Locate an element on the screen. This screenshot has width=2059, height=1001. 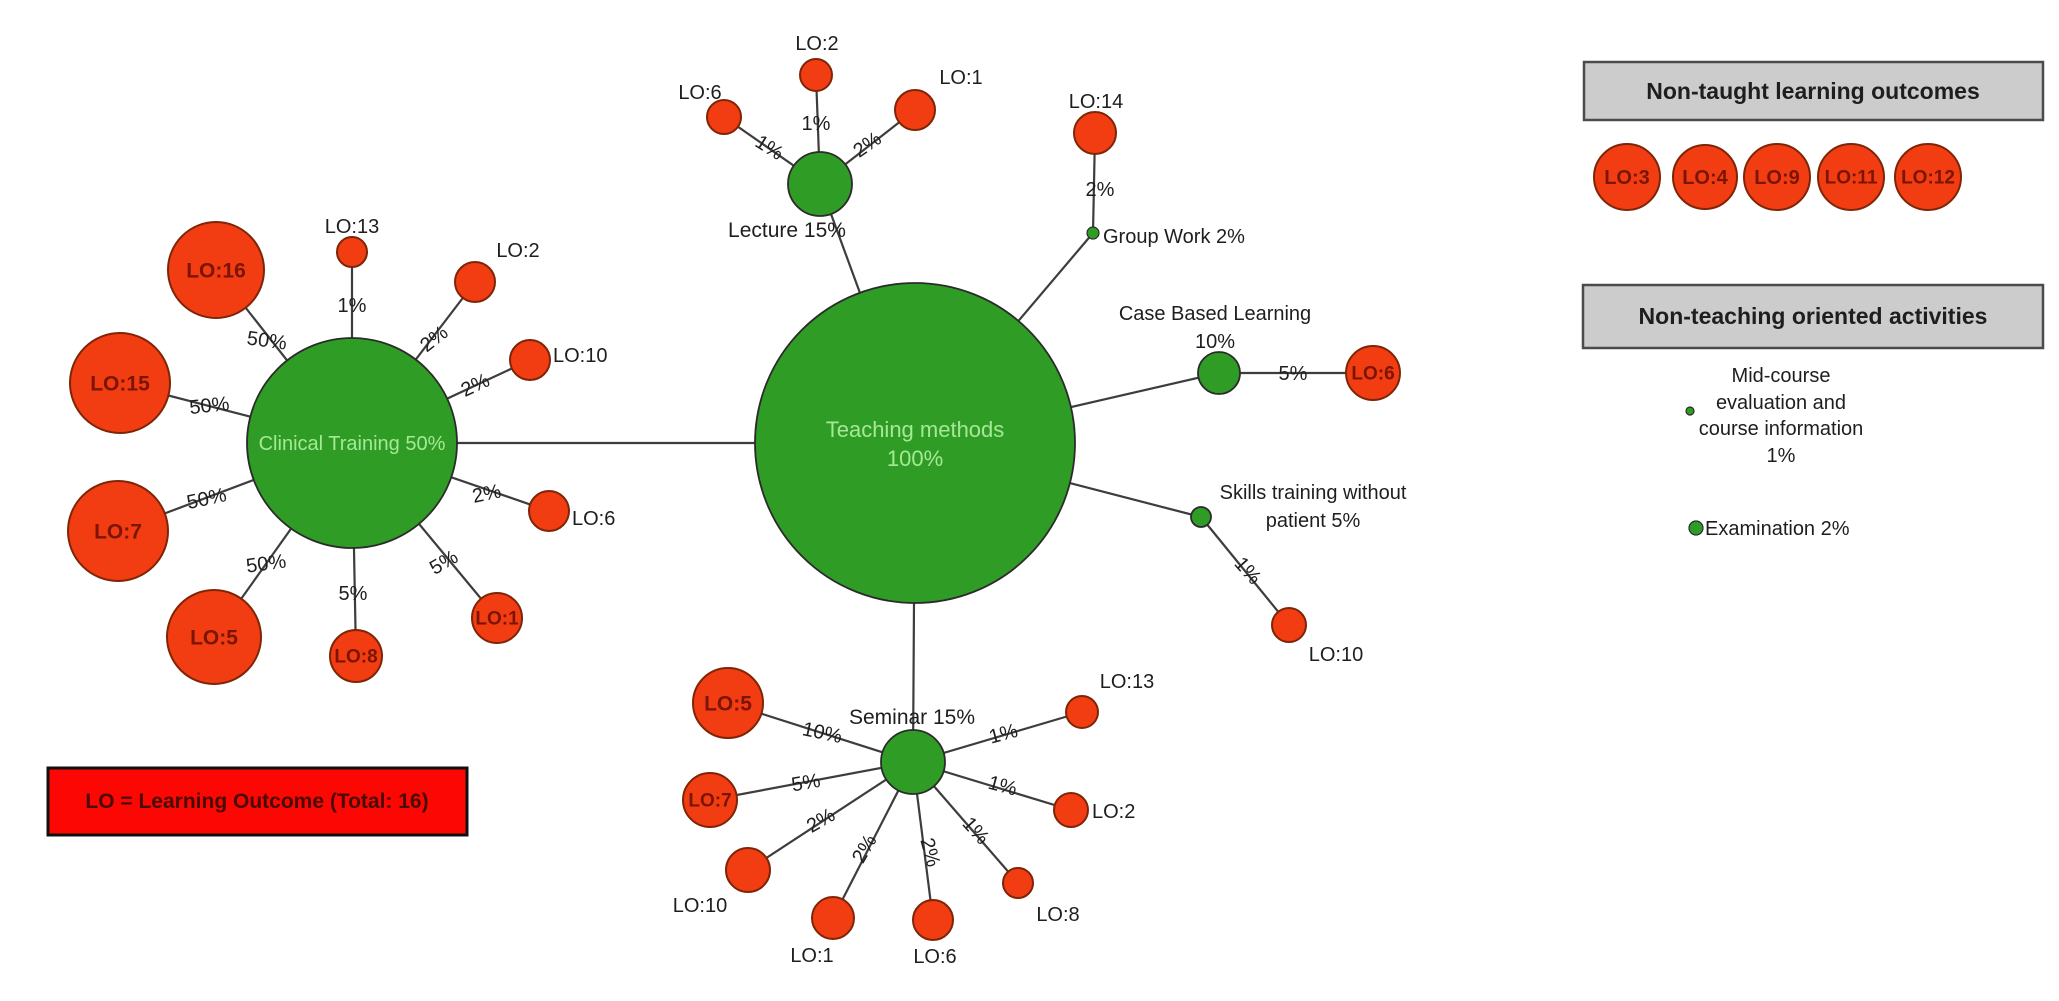
label-lo14-label: LO:14 is located at coordinates (1096, 102).